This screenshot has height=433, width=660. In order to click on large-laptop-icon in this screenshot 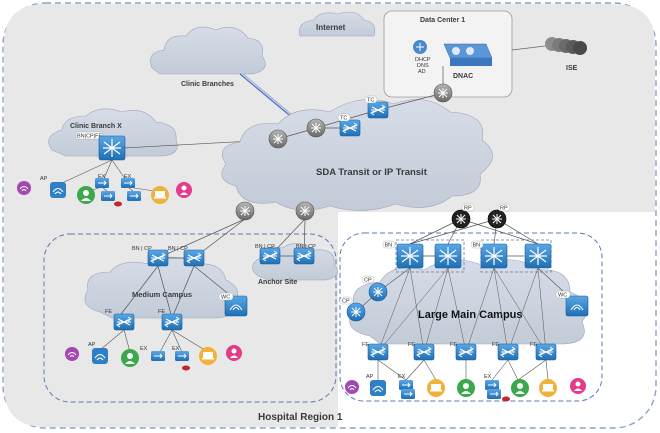, I will do `click(436, 388)`.